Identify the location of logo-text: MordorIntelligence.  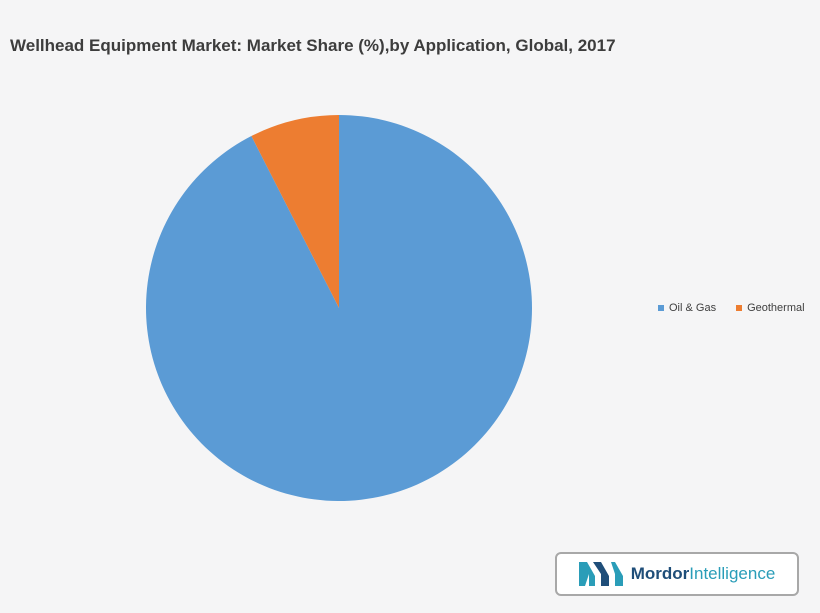
(703, 574).